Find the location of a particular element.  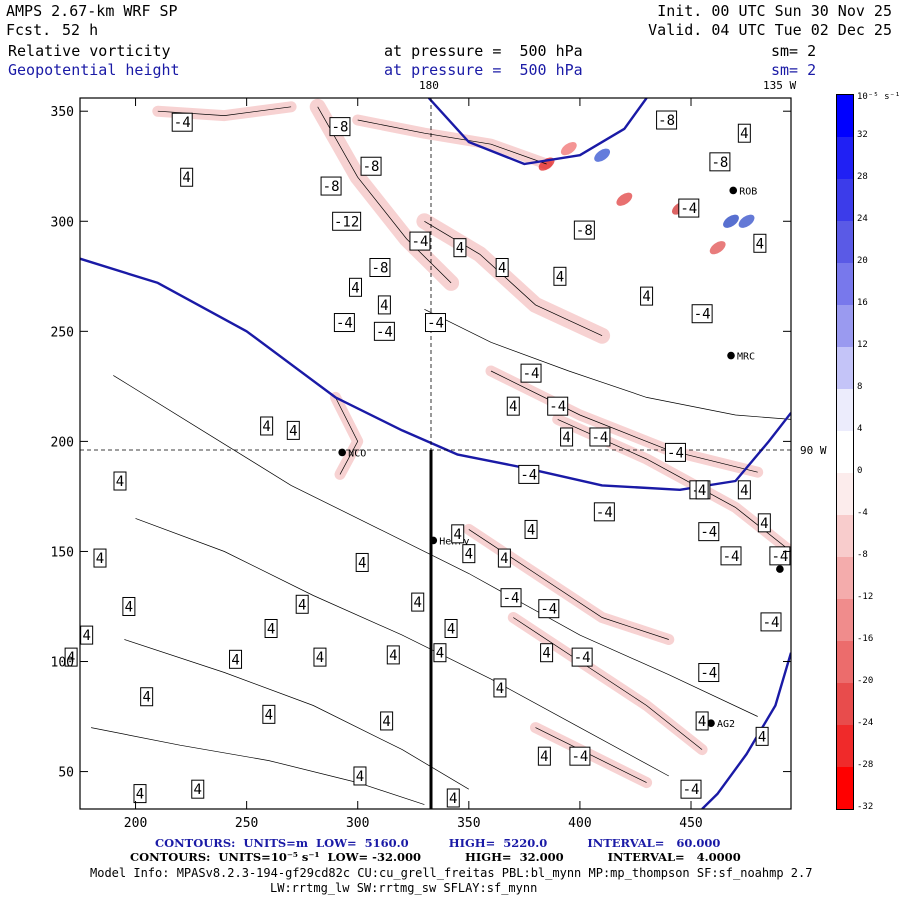

station-marker: AG2 is located at coordinates (721, 724).